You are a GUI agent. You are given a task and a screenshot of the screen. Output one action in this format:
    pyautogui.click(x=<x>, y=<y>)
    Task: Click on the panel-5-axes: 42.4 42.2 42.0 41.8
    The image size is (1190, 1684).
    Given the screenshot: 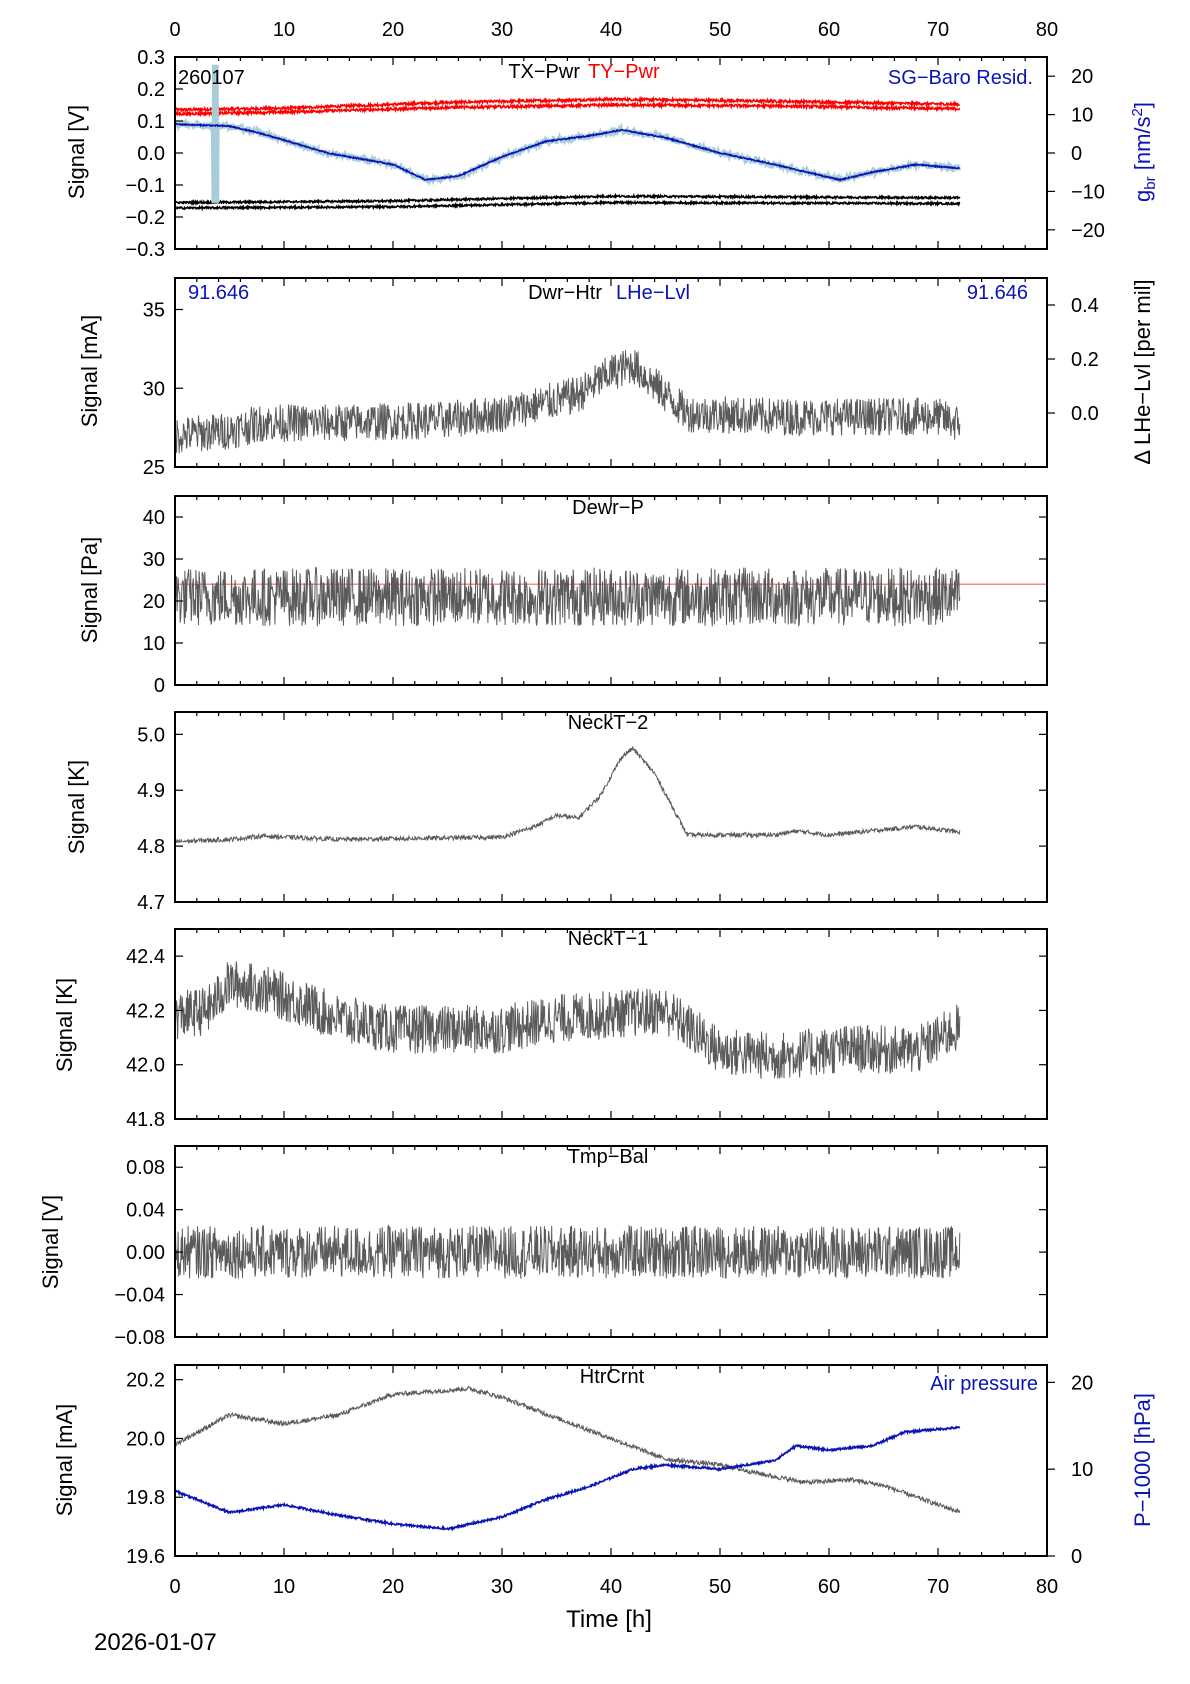 What is the action you would take?
    pyautogui.click(x=587, y=1029)
    